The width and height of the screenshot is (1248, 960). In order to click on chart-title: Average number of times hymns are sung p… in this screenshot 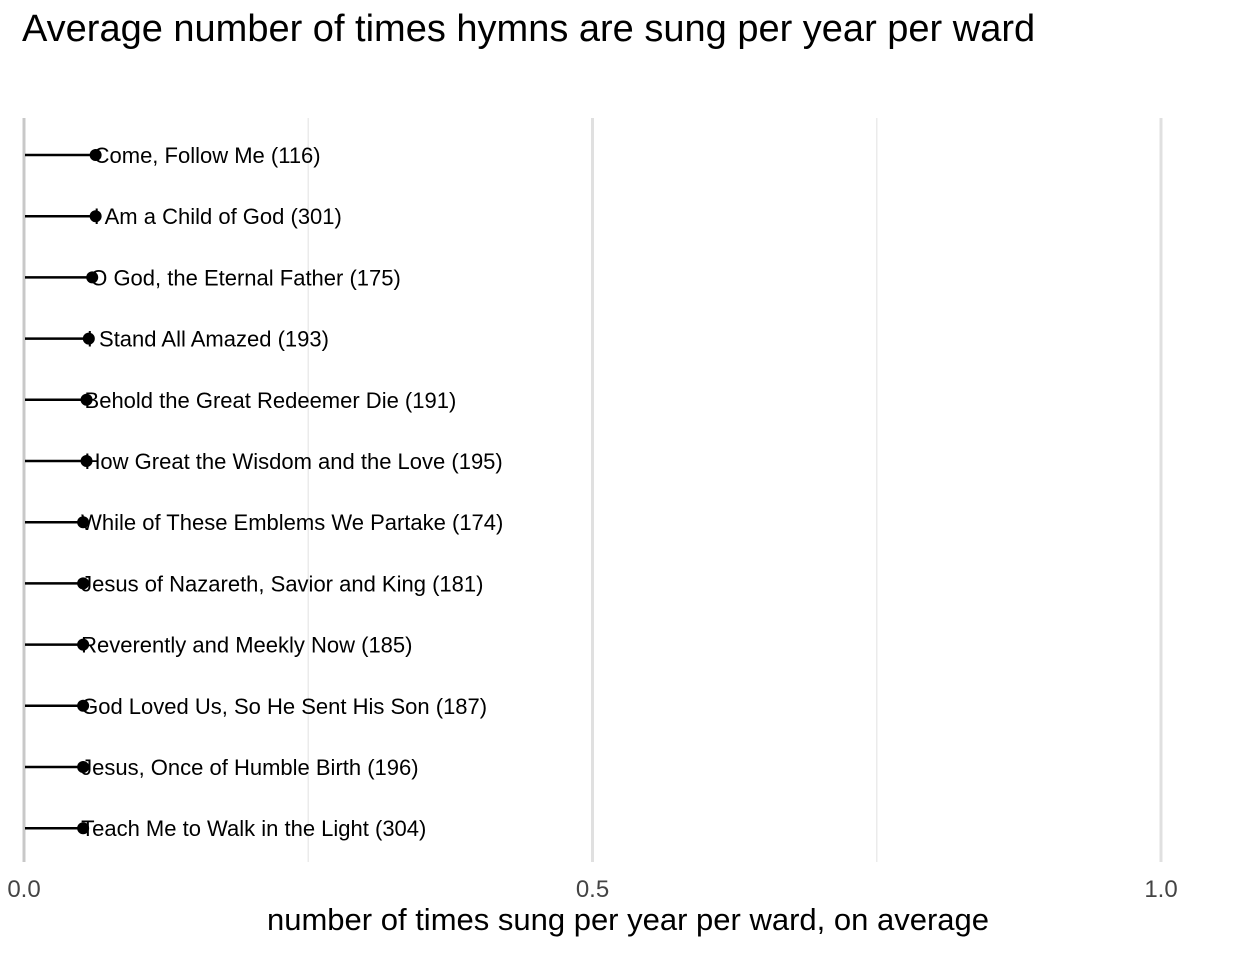, I will do `click(529, 29)`.